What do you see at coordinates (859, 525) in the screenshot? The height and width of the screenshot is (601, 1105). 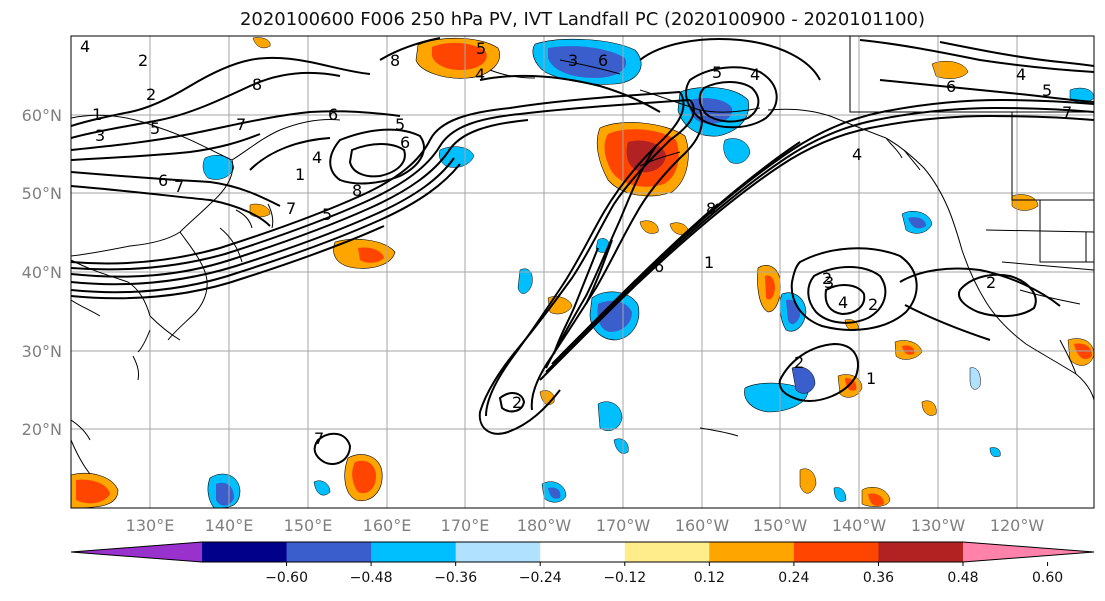 I see `lon-label: 140°W` at bounding box center [859, 525].